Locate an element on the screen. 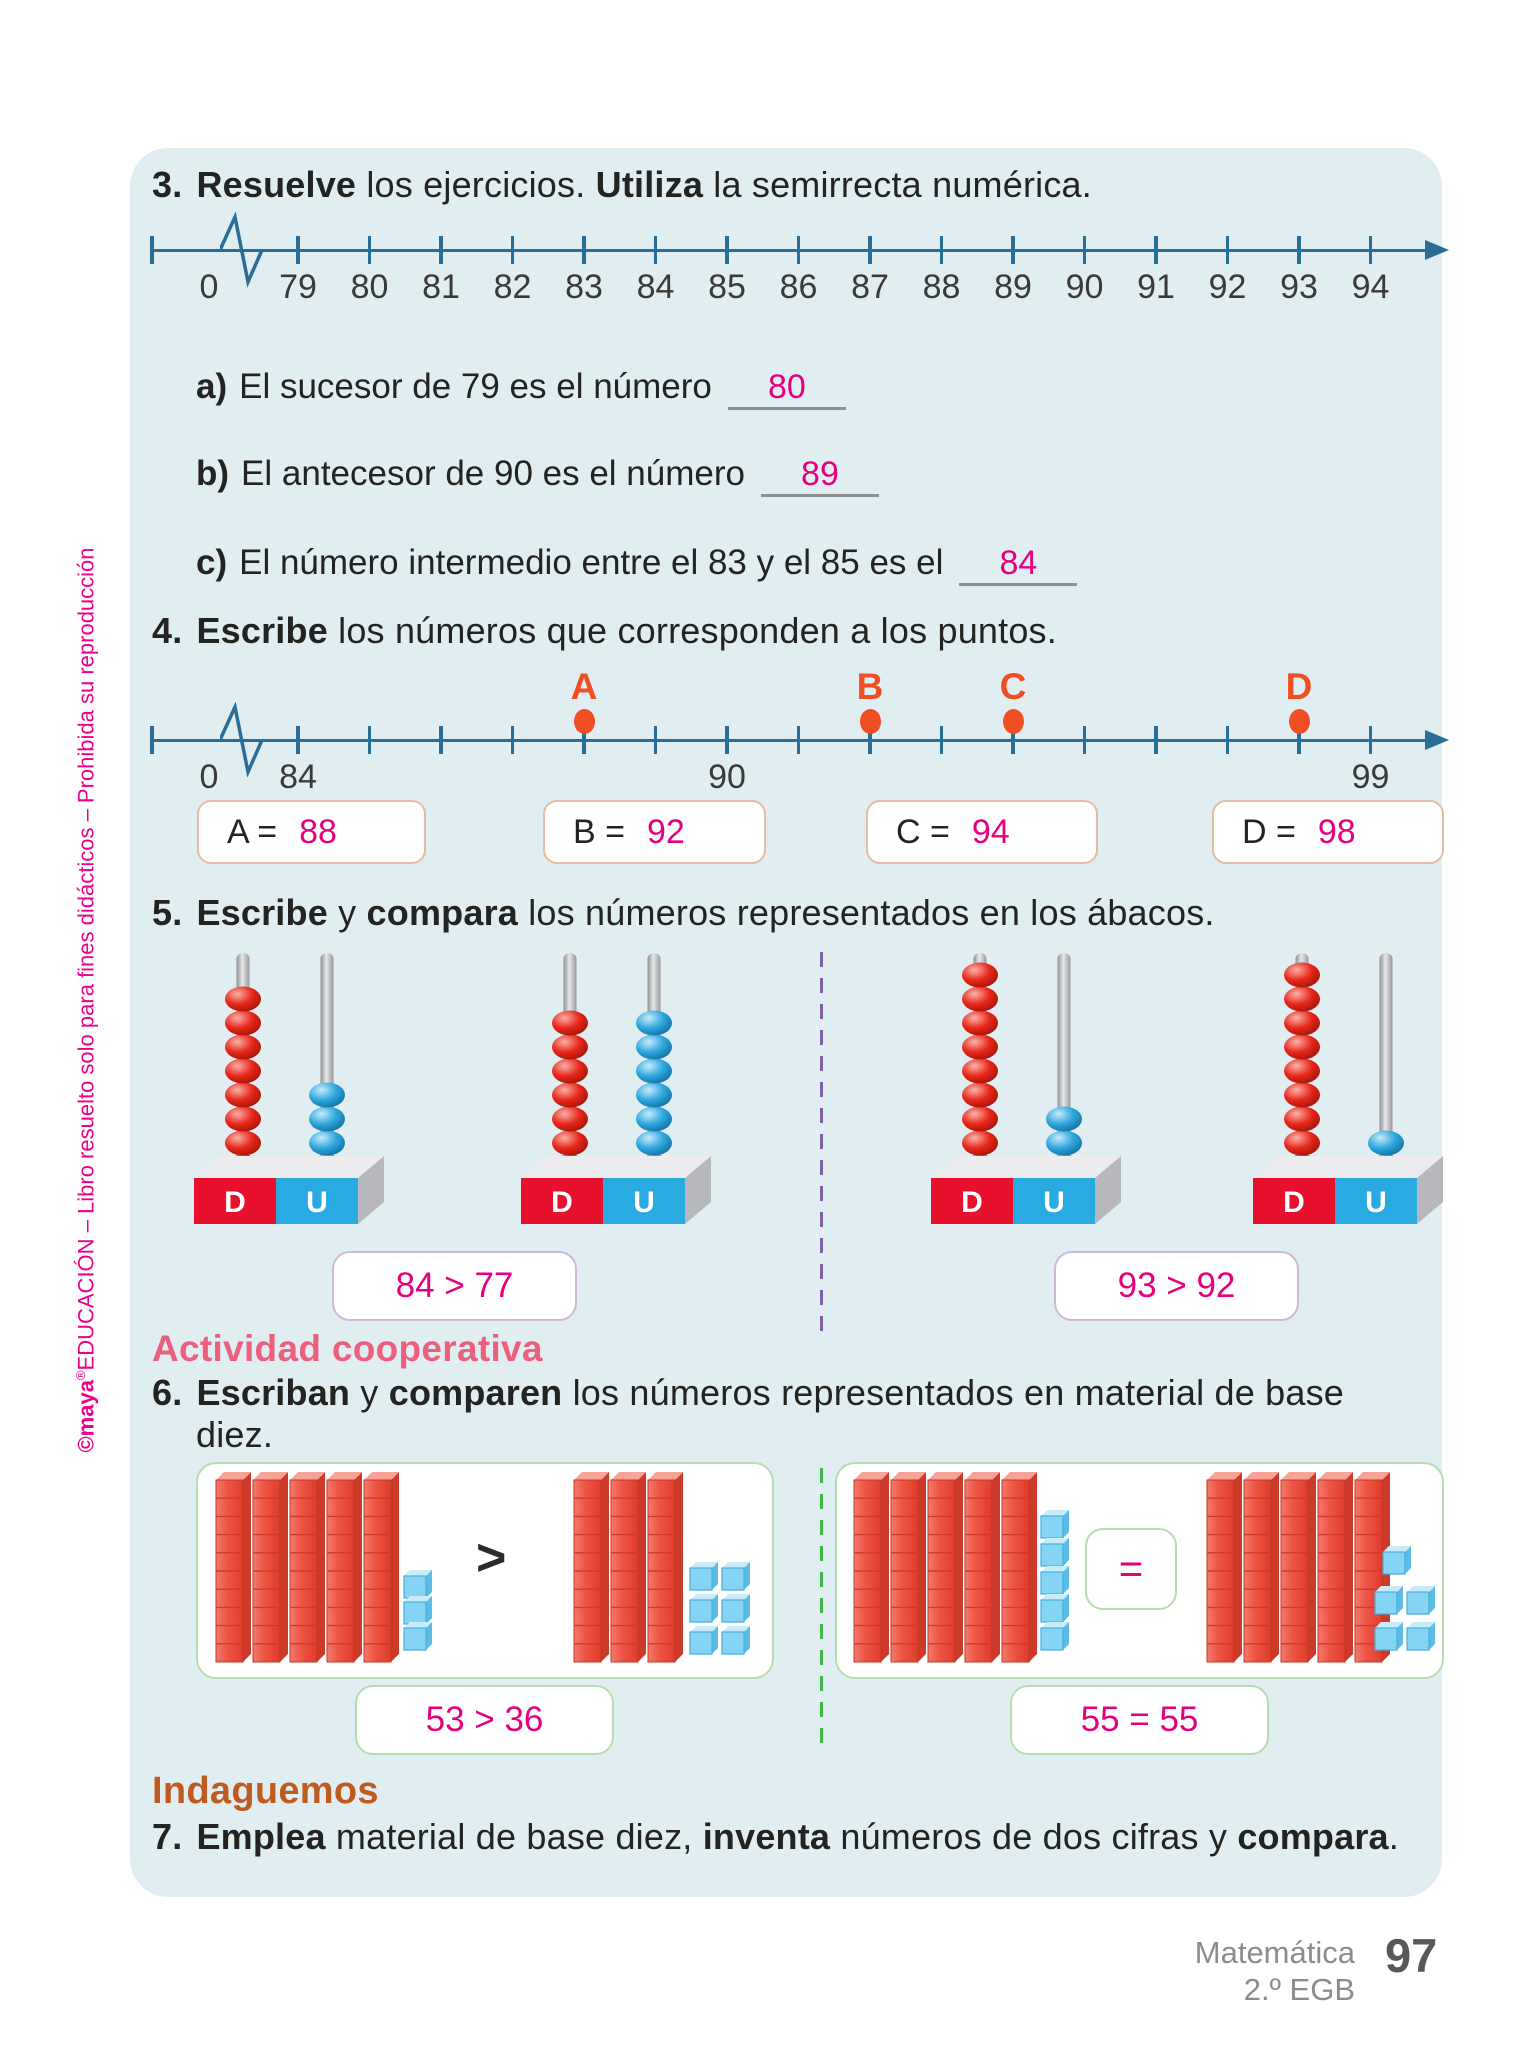 The image size is (1536, 2048). point-letter: C is located at coordinates (1013, 686).